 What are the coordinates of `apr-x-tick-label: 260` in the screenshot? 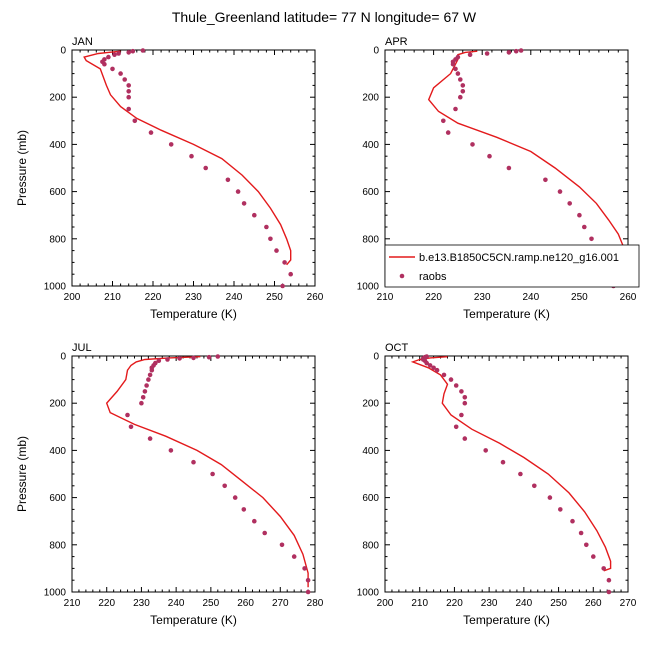 It's located at (628, 297).